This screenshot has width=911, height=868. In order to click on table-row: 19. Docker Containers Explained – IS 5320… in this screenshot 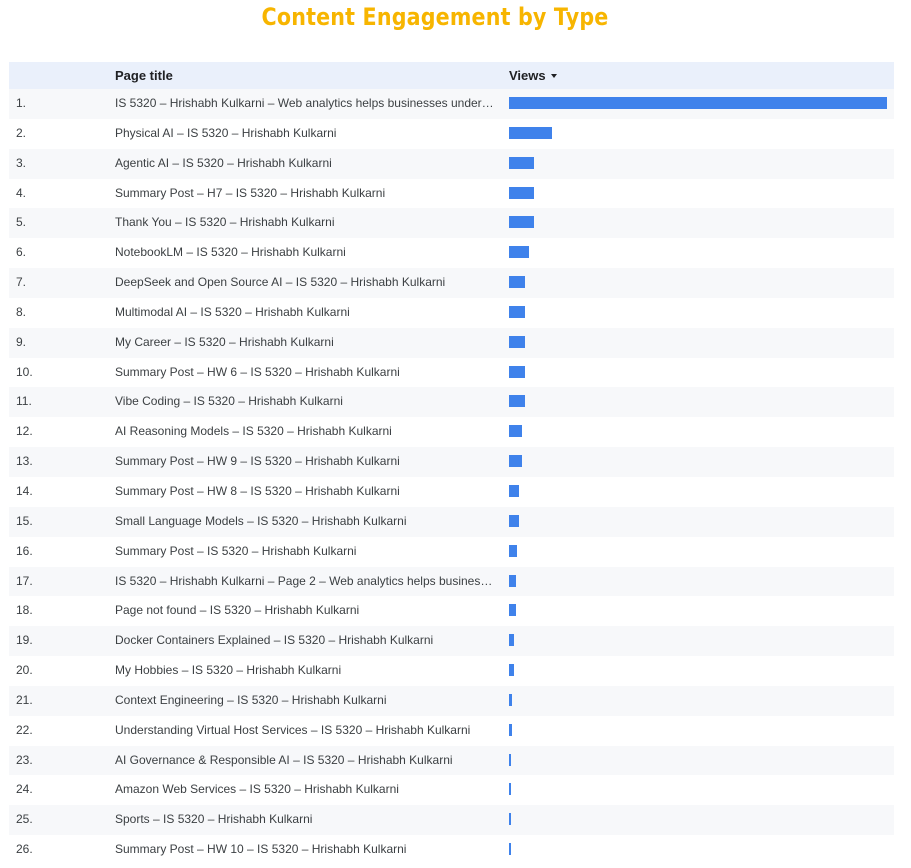, I will do `click(451, 641)`.